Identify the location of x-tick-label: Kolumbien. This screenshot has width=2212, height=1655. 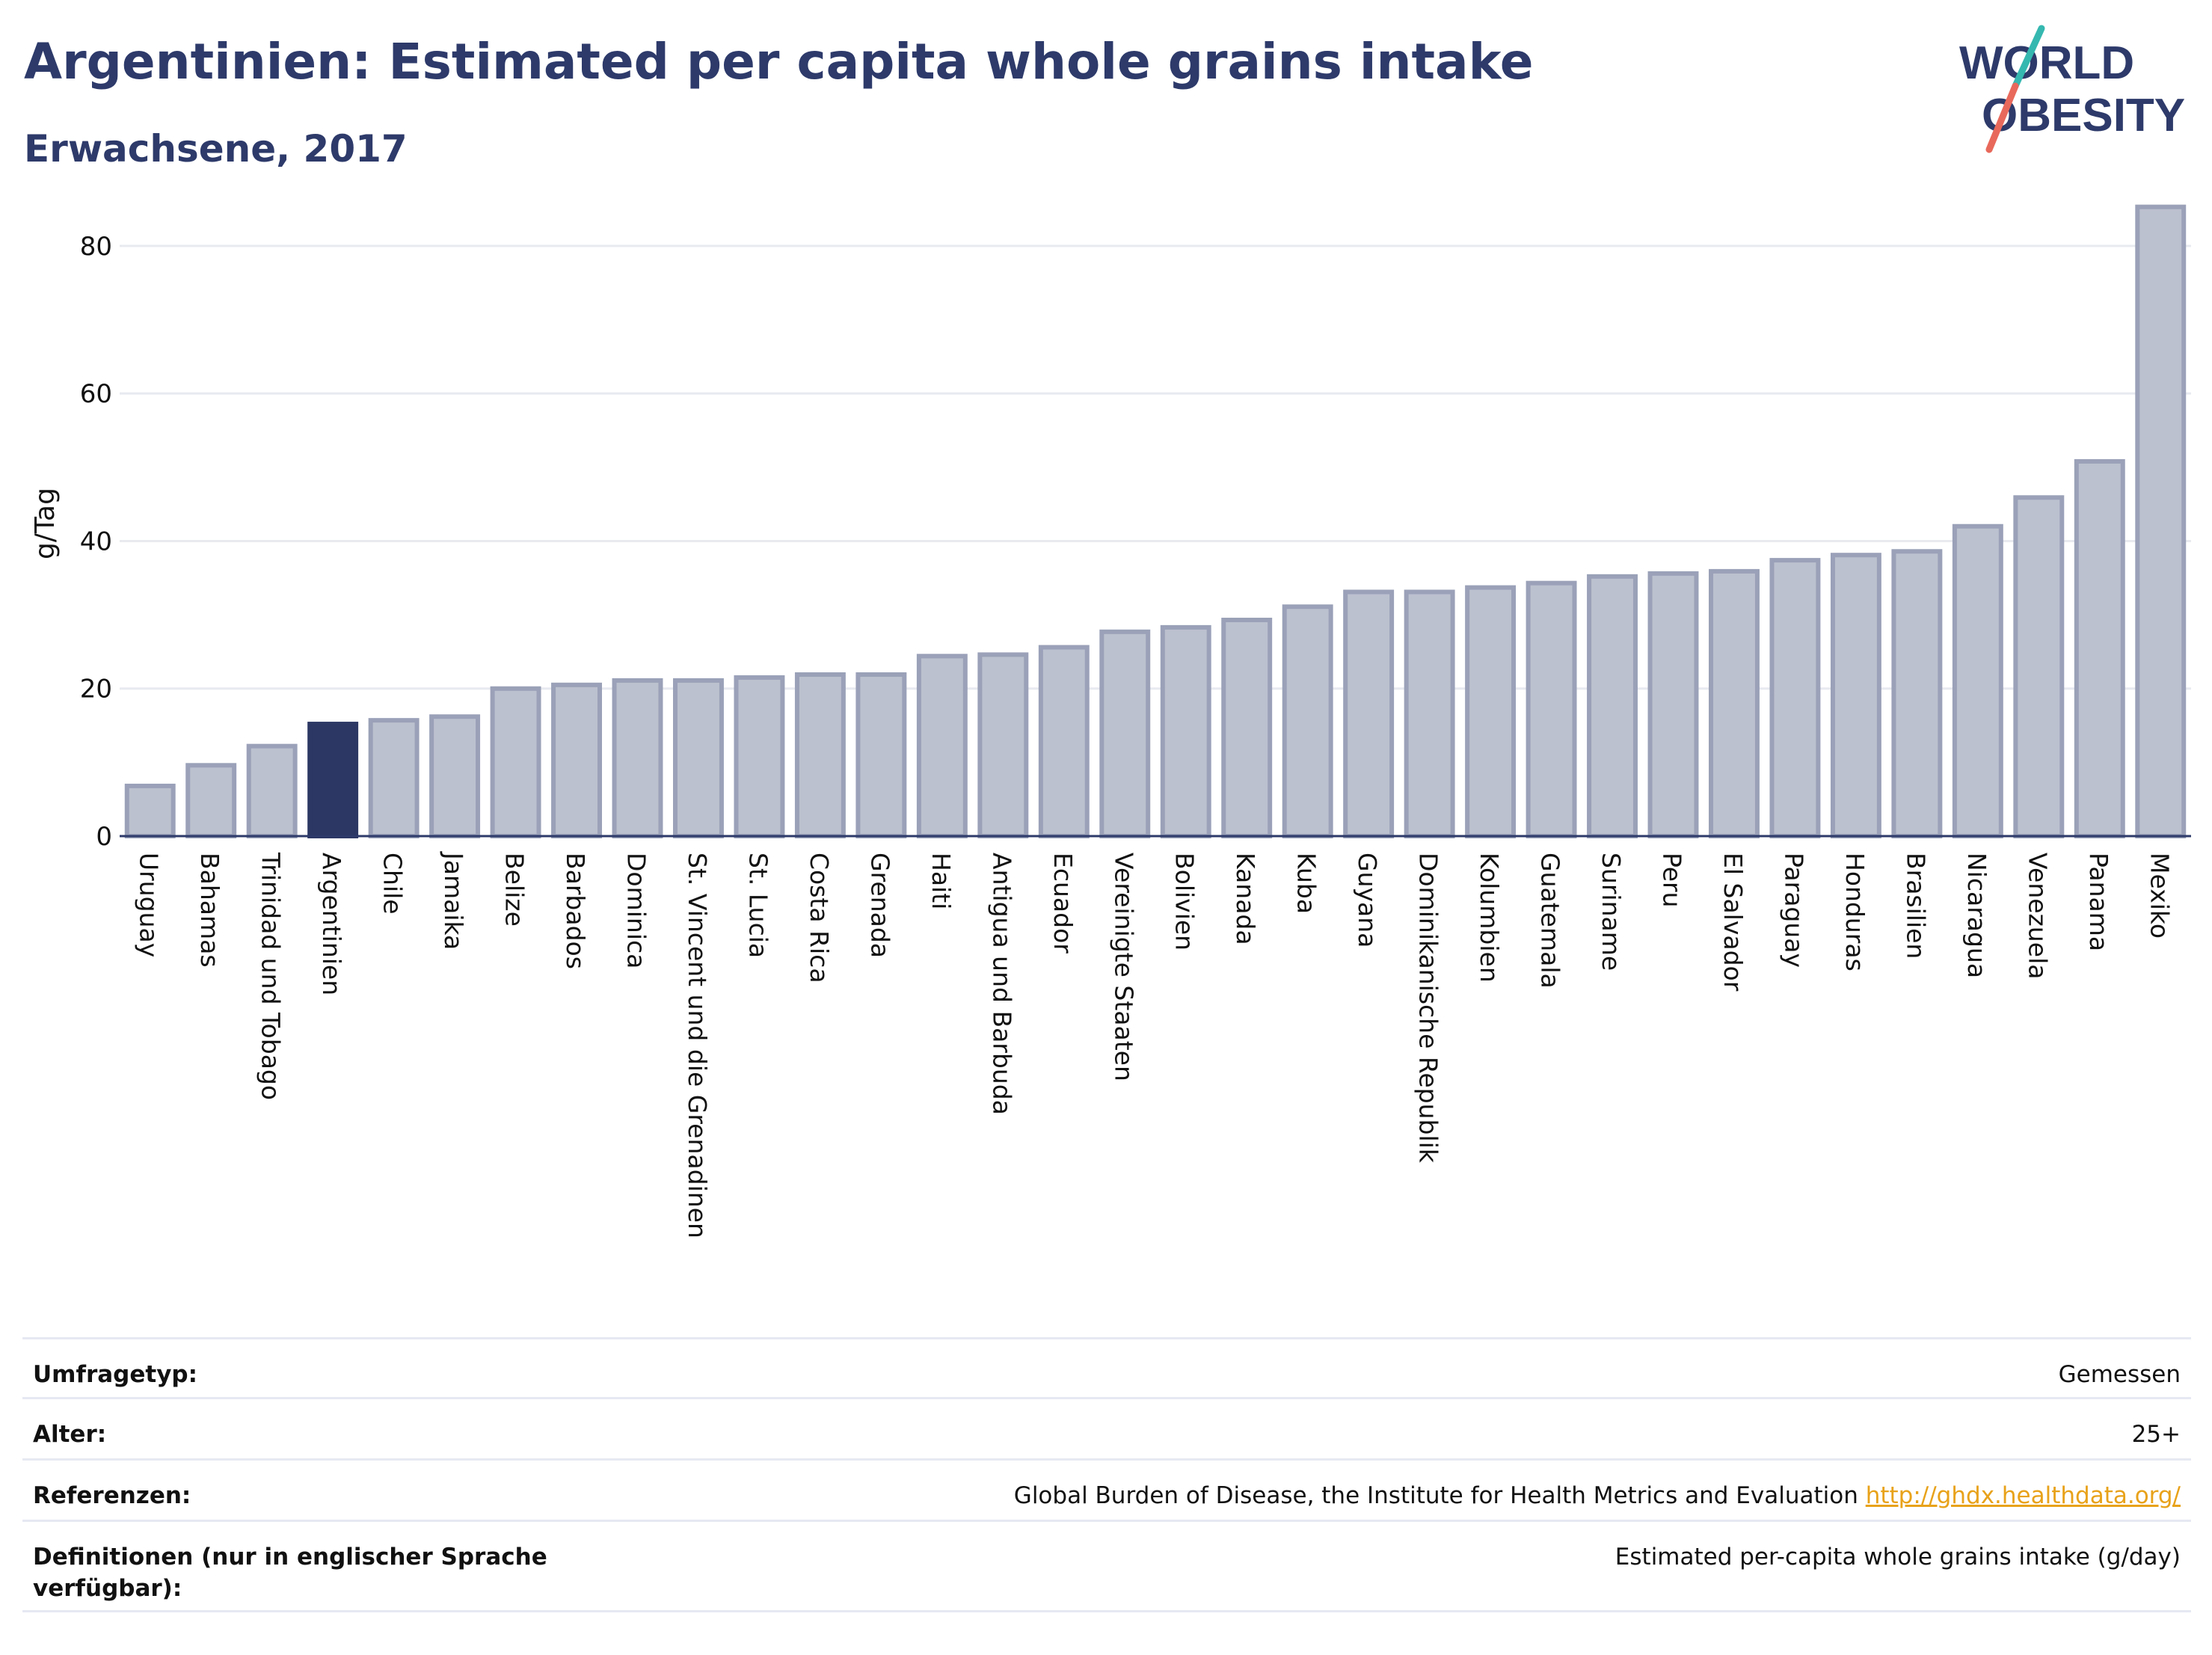
(1489, 918).